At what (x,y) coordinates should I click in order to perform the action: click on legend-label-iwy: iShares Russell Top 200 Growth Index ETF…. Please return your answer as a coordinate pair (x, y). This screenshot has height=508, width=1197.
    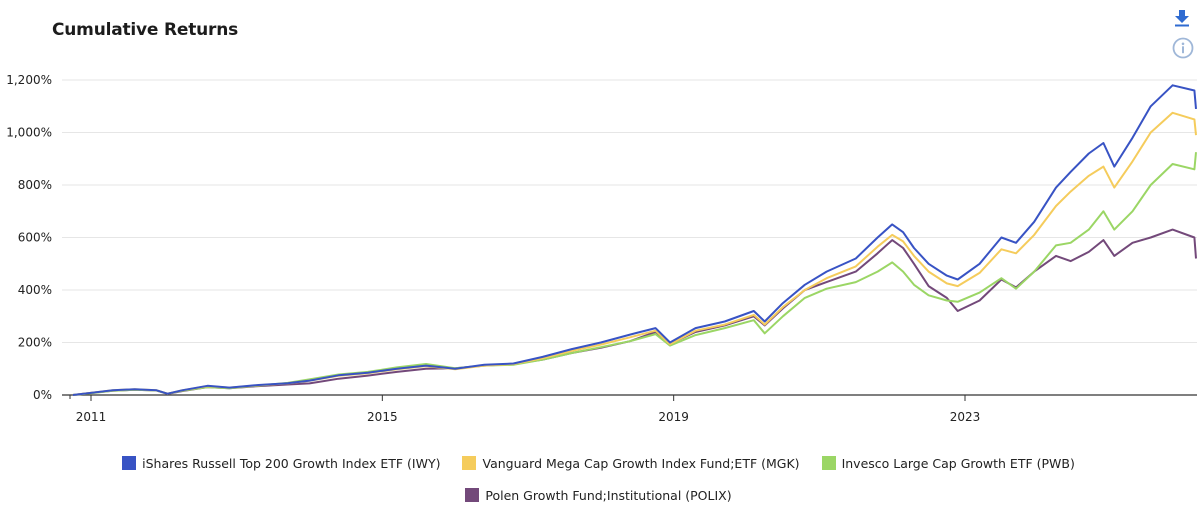
    Looking at the image, I should click on (291, 463).